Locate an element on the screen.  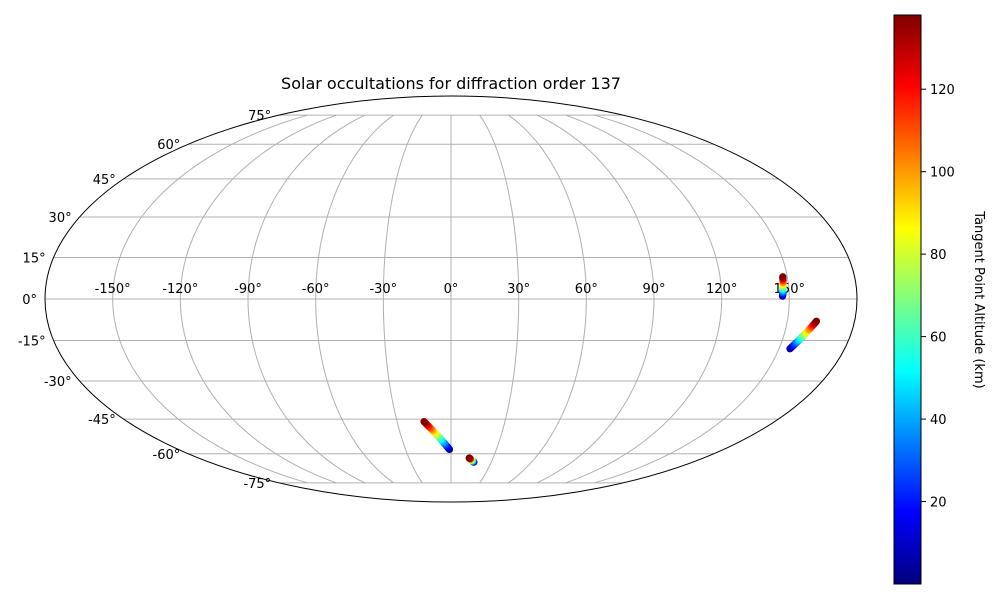
colorbar-tick-label: 60 is located at coordinates (938, 338).